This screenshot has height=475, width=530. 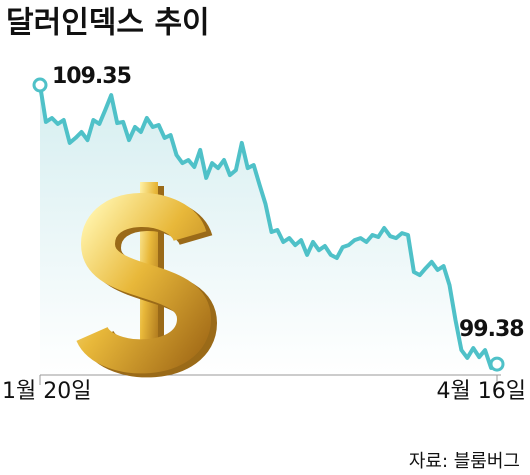 What do you see at coordinates (147, 280) in the screenshot?
I see `dollar-icon` at bounding box center [147, 280].